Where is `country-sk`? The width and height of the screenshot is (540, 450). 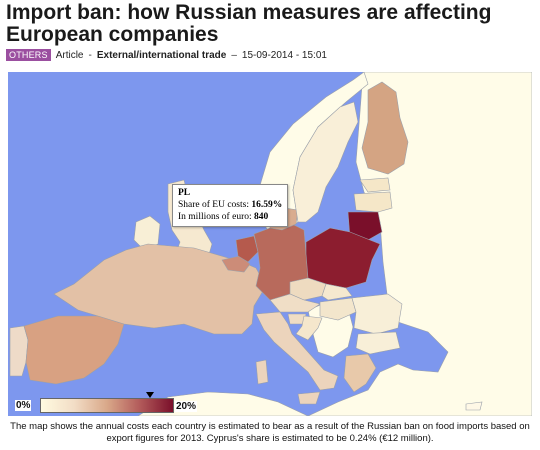
country-sk is located at coordinates (337, 292).